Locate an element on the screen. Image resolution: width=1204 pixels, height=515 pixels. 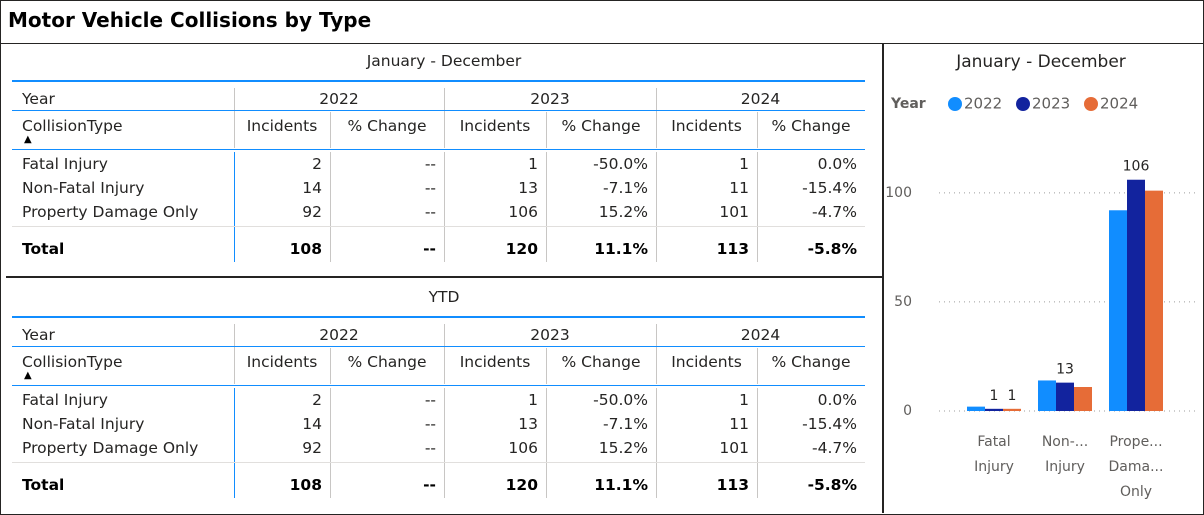
total-label: Total is located at coordinates (43, 249).